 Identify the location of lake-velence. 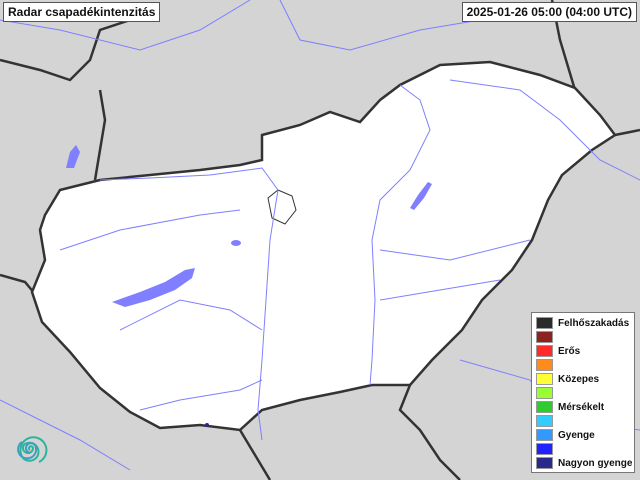
(236, 243).